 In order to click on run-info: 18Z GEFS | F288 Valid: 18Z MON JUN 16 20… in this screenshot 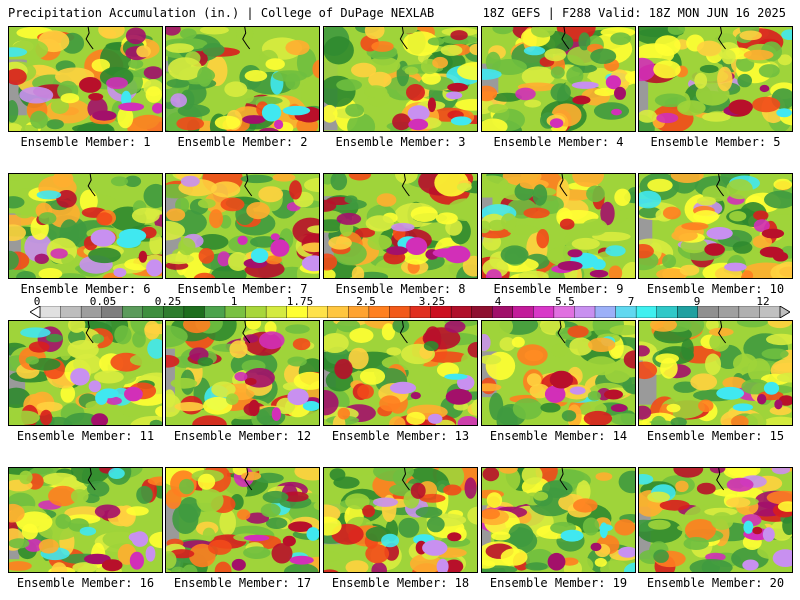, I will do `click(634, 13)`.